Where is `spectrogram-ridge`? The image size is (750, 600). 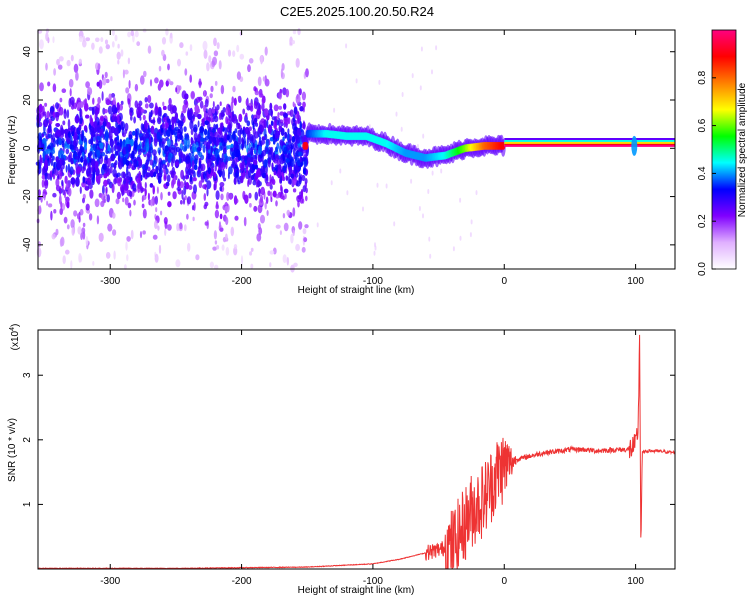 spectrogram-ridge is located at coordinates (488, 145).